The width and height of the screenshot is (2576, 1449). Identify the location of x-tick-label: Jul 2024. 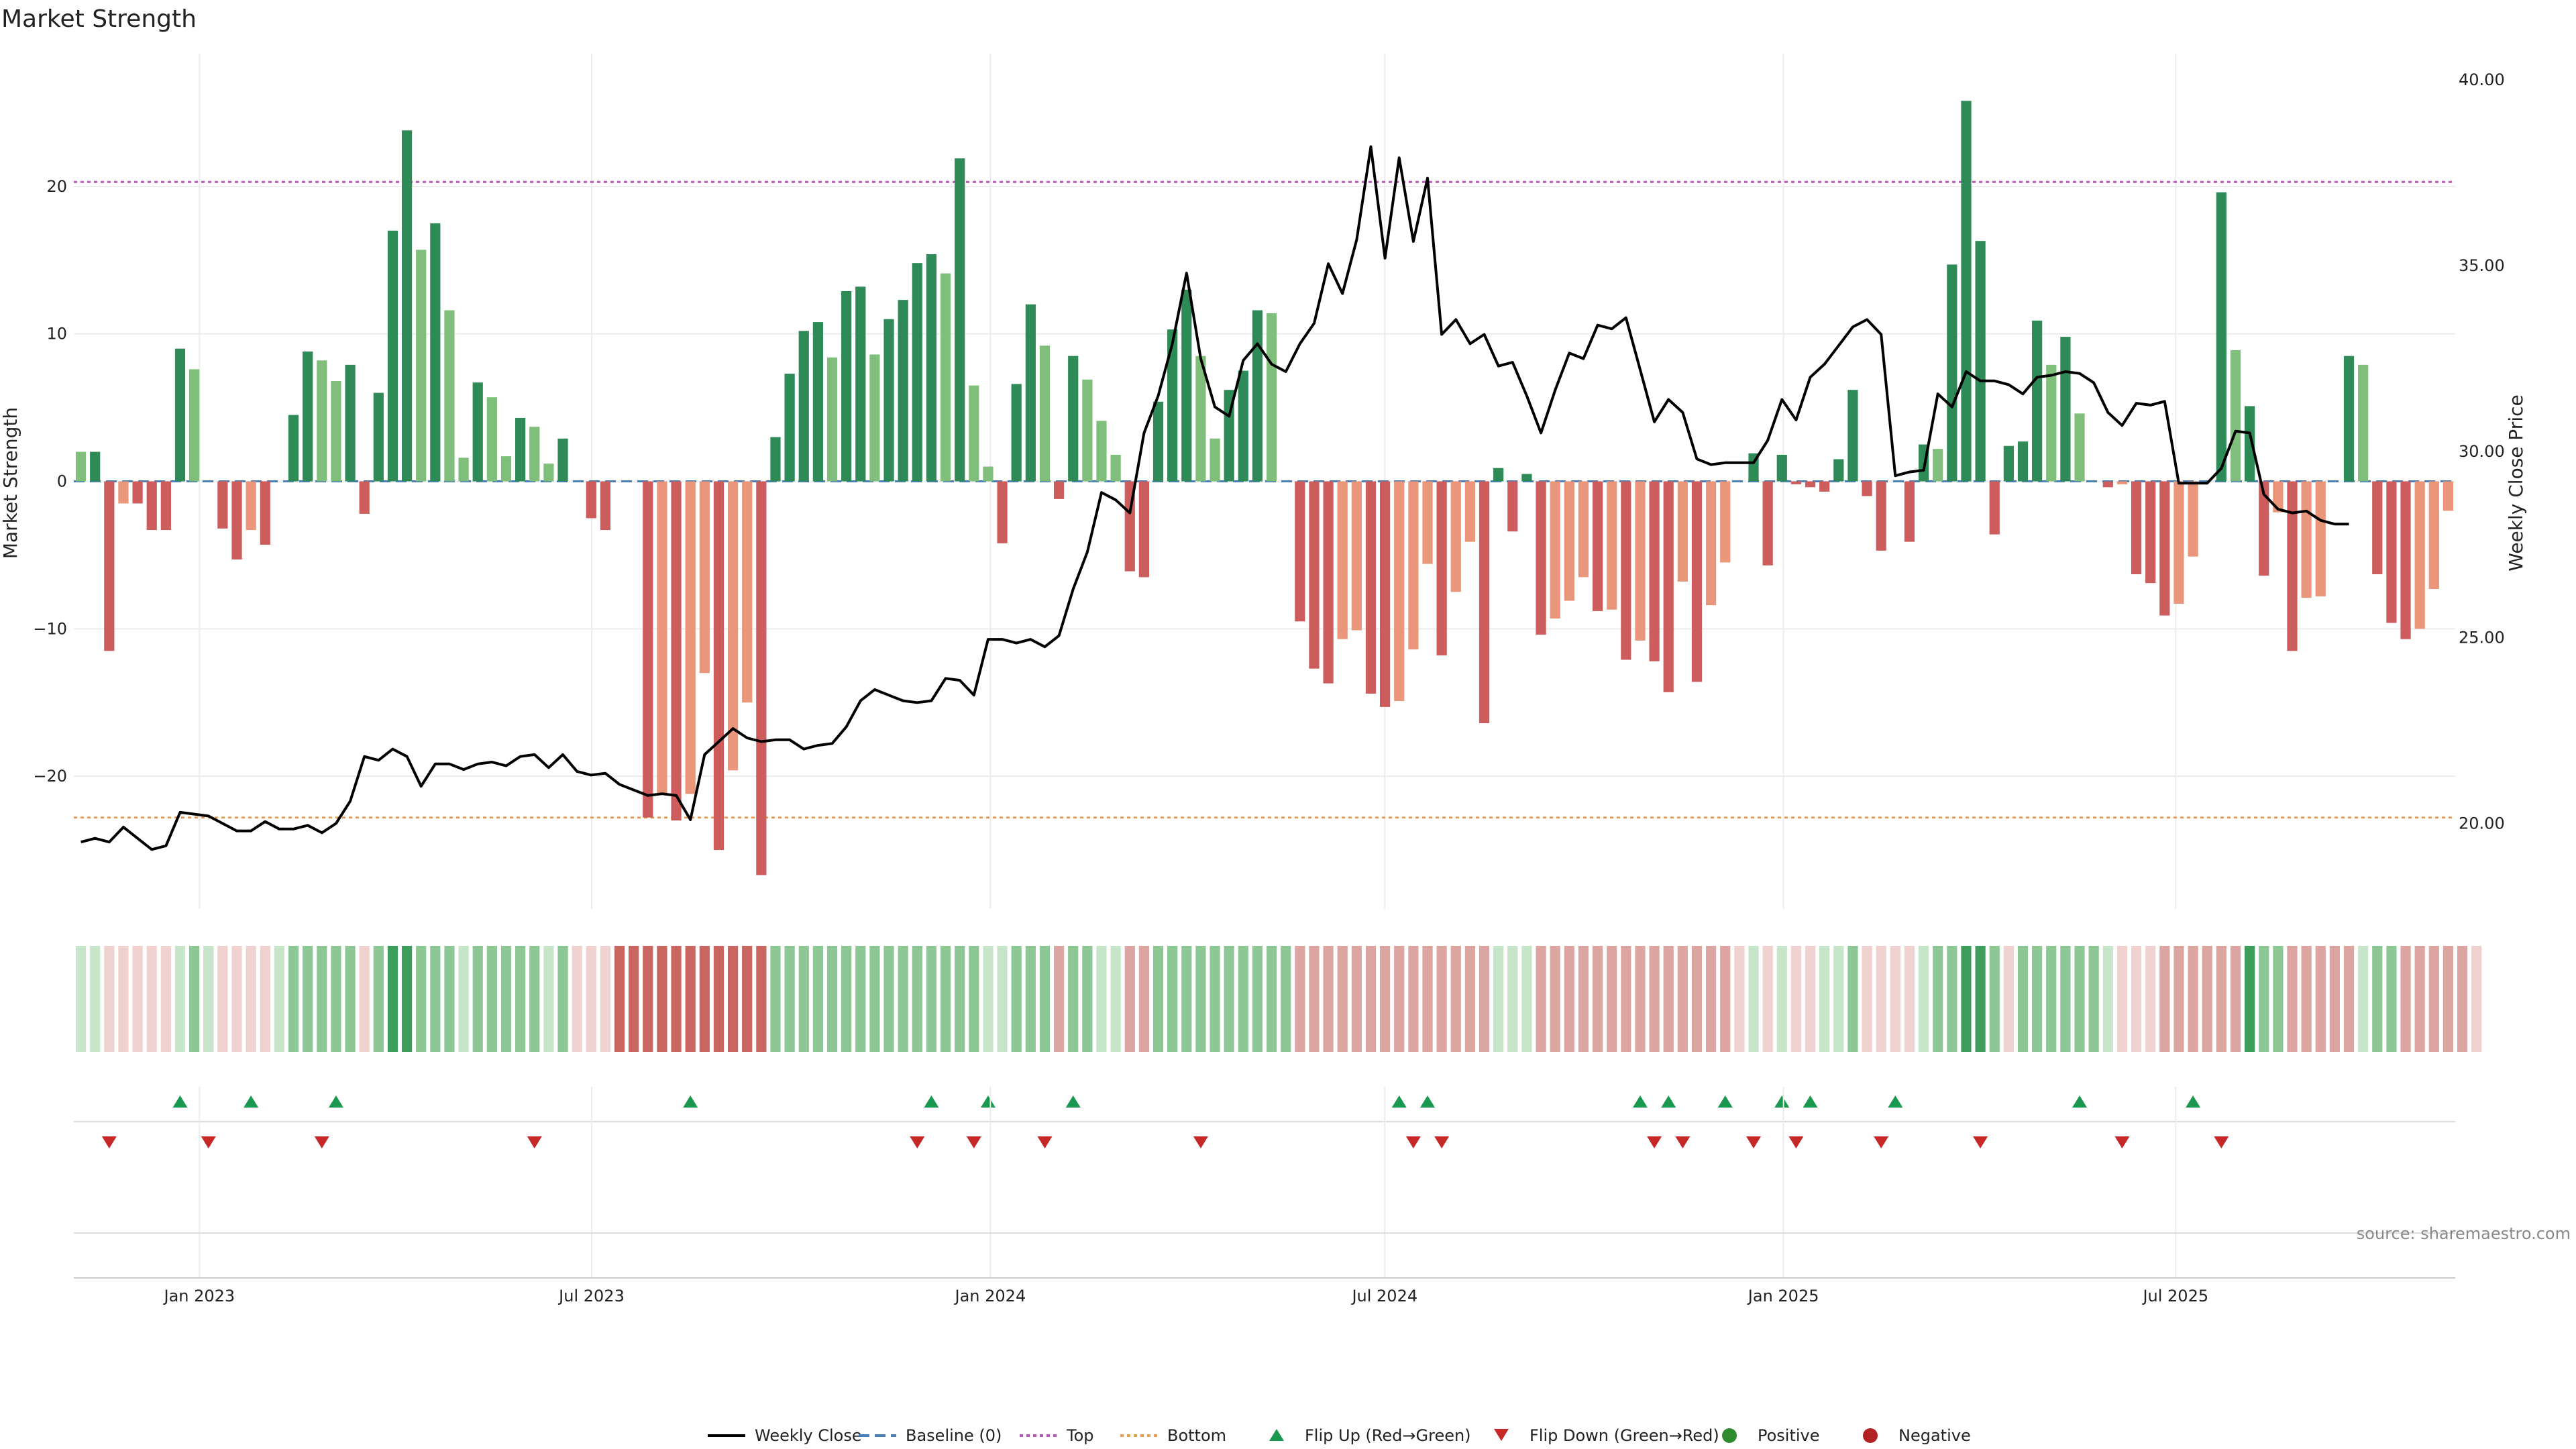
(1383, 1296).